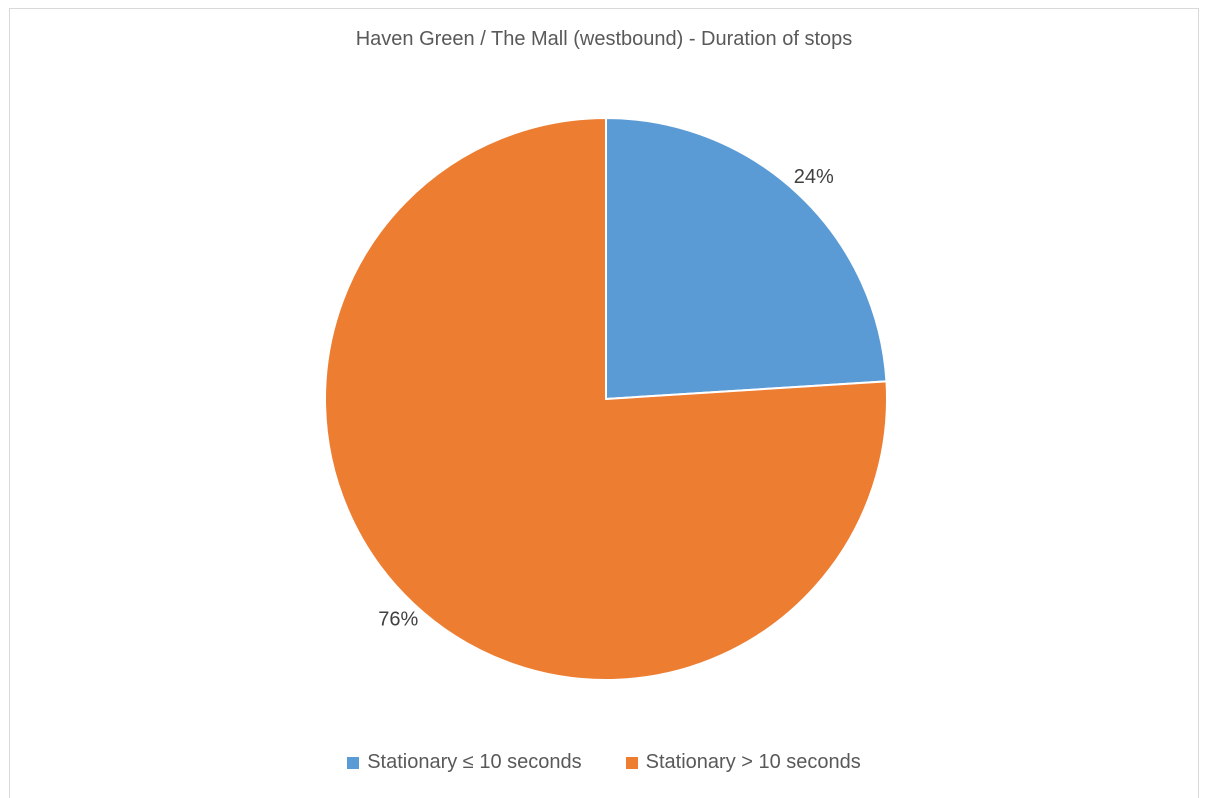 This screenshot has width=1208, height=798. I want to click on data-label-stationary-gt-10: 76%, so click(398, 620).